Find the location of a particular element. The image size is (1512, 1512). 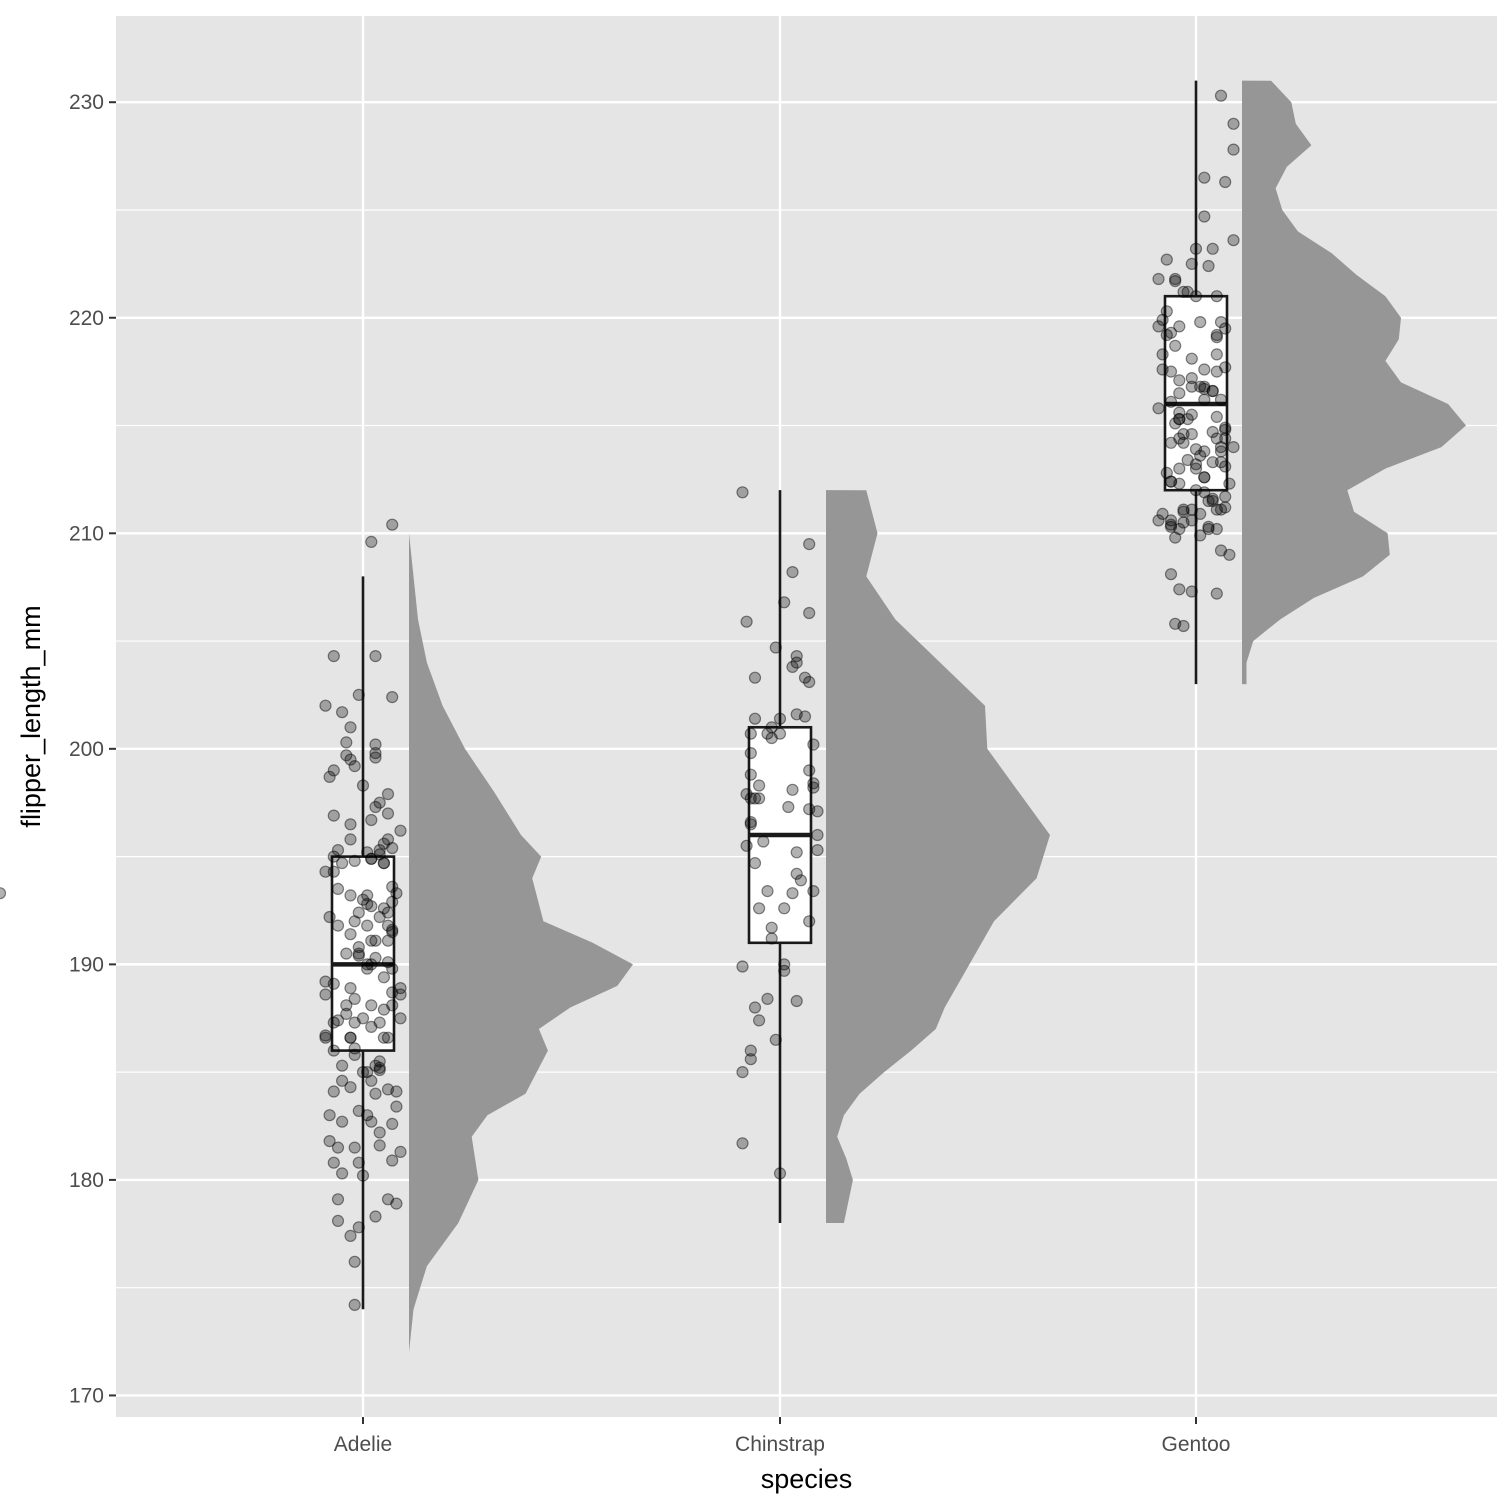

x-tick-label-chinstrap: Chinstrap is located at coordinates (780, 1444).